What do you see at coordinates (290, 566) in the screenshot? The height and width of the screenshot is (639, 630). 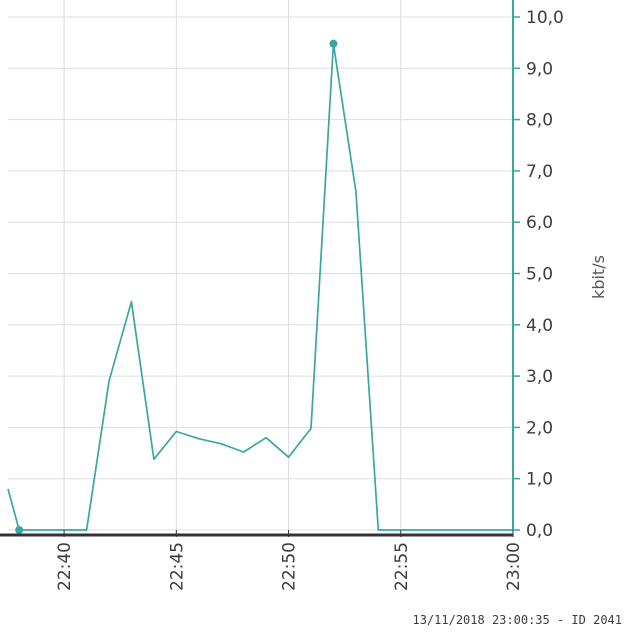 I see `x-tick-label: 22:50` at bounding box center [290, 566].